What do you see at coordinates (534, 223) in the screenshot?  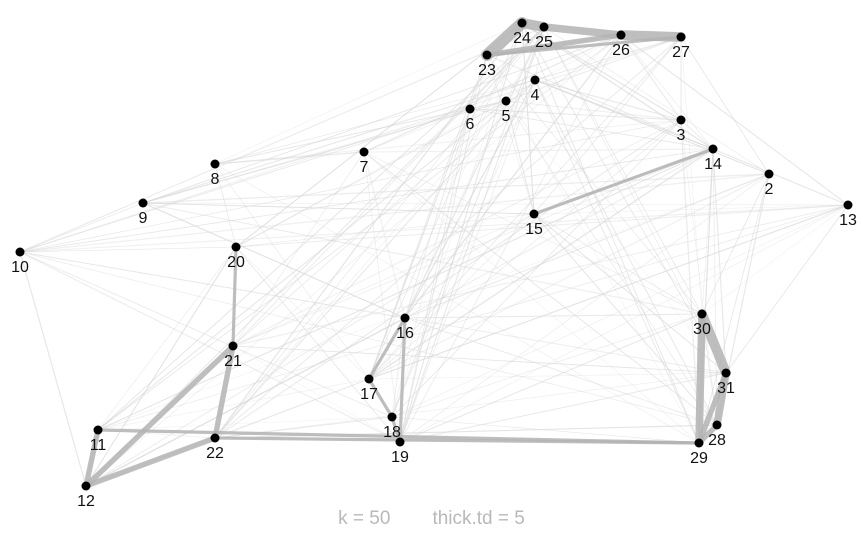 I see `node-15: 15` at bounding box center [534, 223].